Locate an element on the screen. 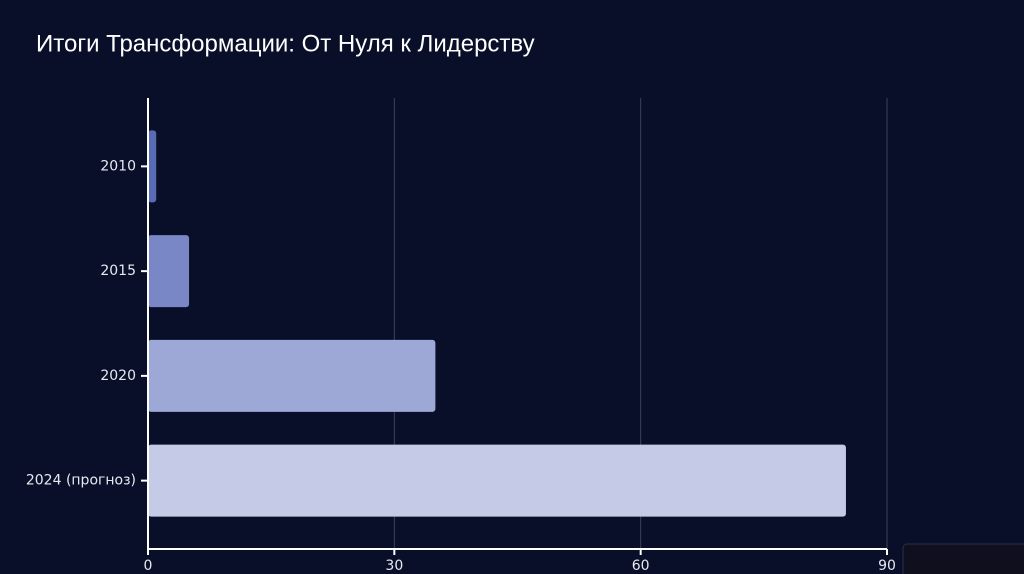  x-tick-label: 90 is located at coordinates (887, 566).